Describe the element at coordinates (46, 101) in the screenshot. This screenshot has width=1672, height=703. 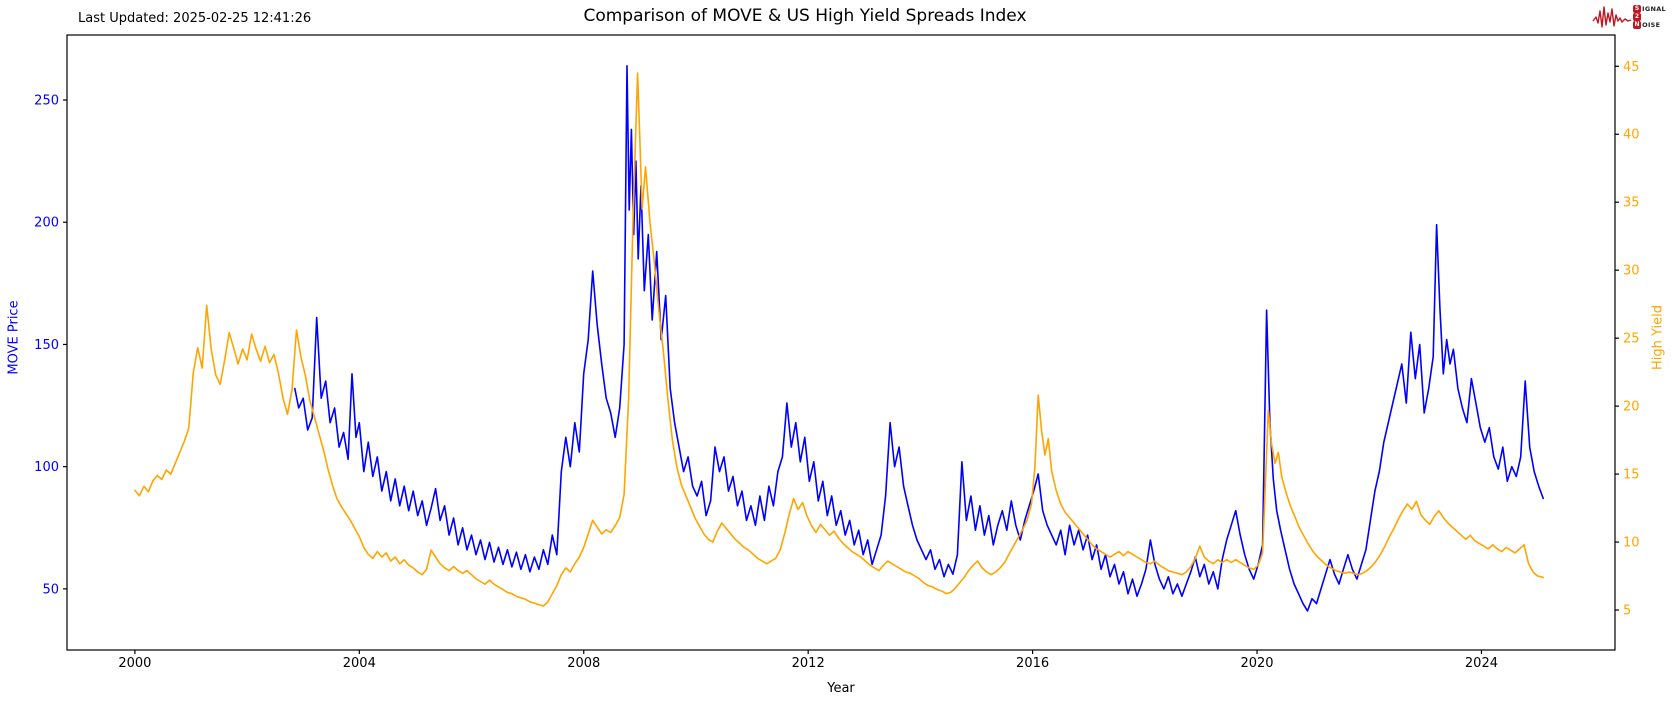
I see `left-tick-label: 250` at that location.